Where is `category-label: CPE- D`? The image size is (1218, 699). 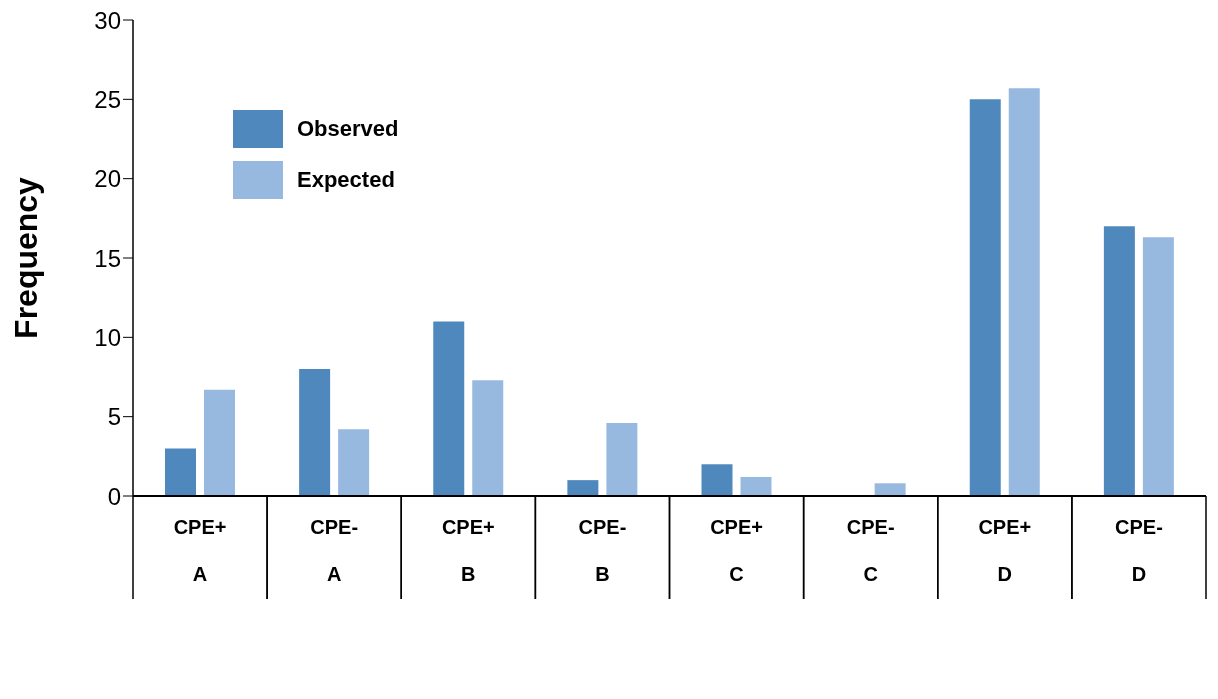
category-label: CPE- D is located at coordinates (1139, 550).